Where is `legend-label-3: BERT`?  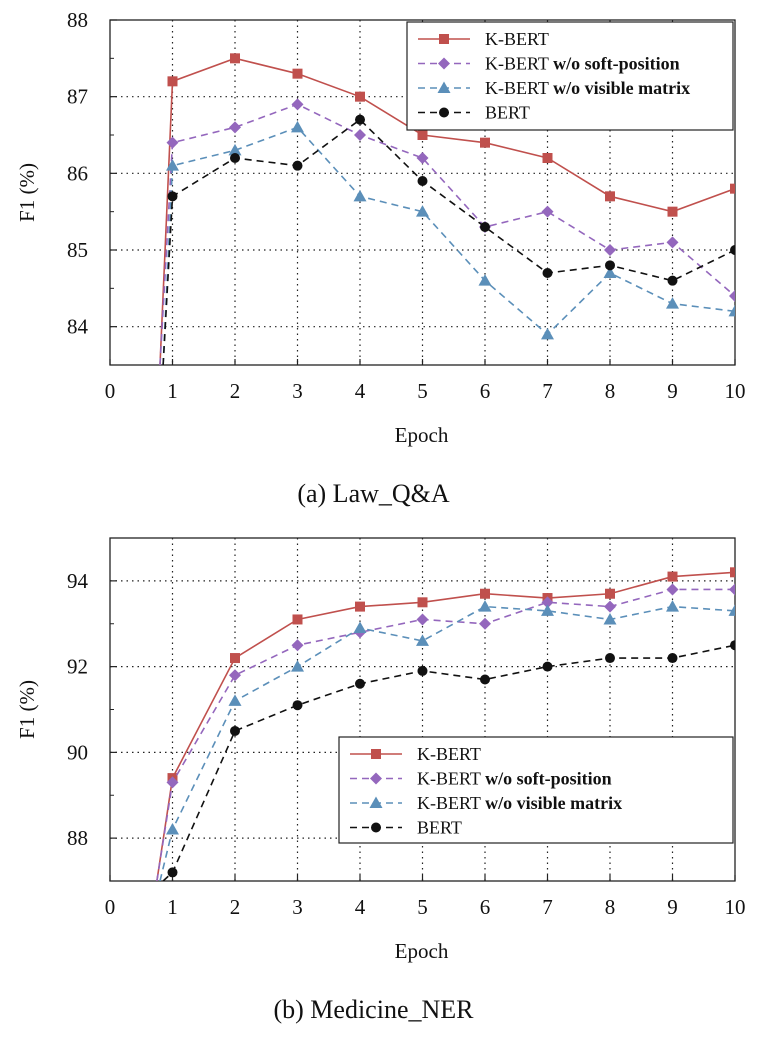
legend-label-3: BERT is located at coordinates (507, 113).